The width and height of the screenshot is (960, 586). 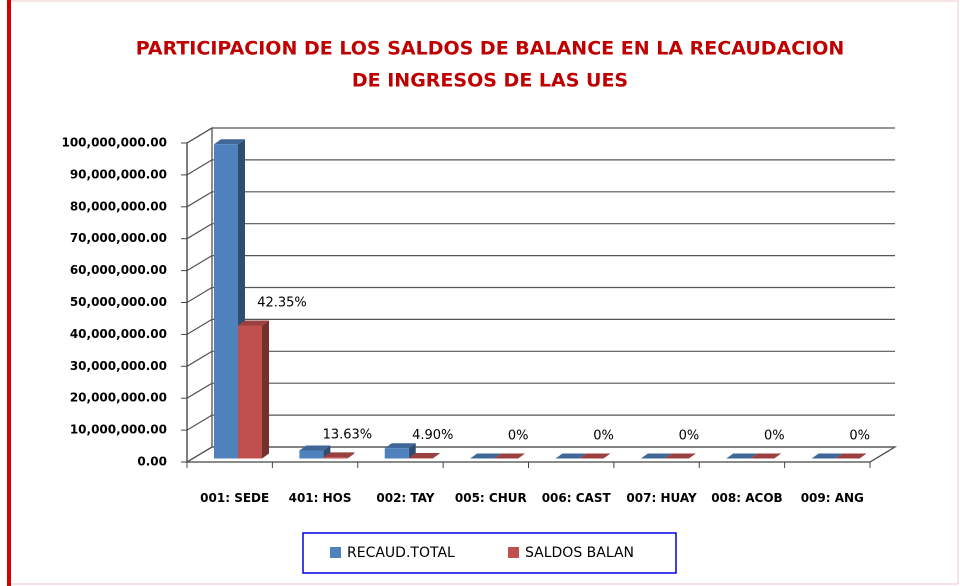 I want to click on y-tick-label: 60,000,000.00, so click(x=118, y=270).